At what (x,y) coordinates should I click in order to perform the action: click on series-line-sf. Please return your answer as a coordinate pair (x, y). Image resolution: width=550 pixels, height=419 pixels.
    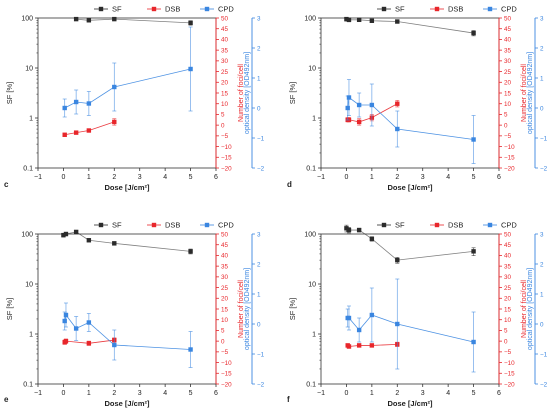
    Looking at the image, I should click on (133, 21).